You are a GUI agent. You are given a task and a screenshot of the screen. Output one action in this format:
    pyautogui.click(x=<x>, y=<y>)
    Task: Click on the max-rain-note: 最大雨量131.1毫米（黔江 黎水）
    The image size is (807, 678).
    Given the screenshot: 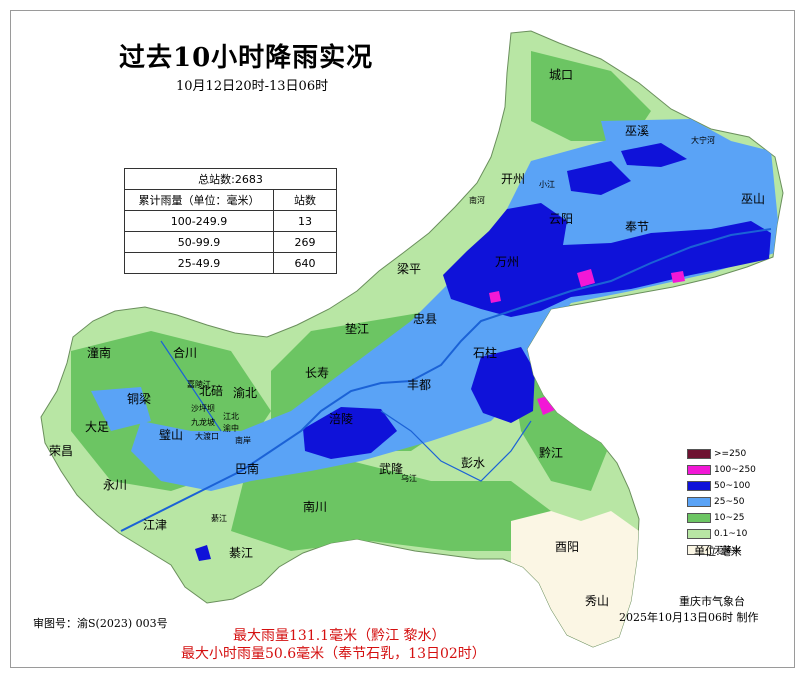 What is the action you would take?
    pyautogui.click(x=339, y=636)
    